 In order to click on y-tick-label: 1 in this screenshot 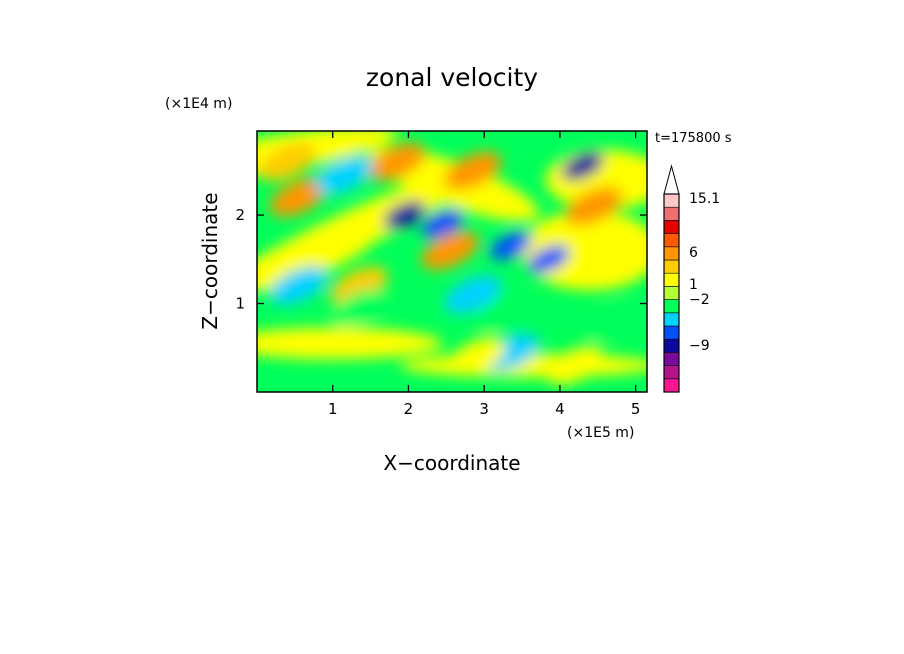, I will do `click(240, 304)`.